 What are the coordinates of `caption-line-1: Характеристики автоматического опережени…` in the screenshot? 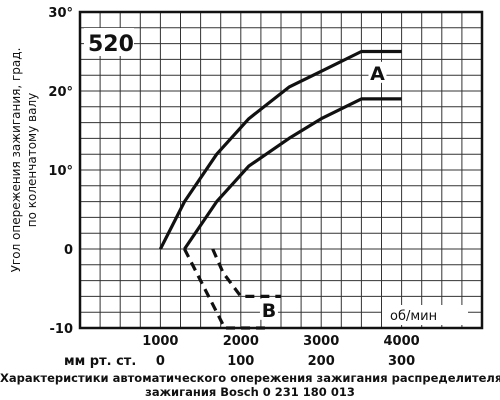 It's located at (250, 378).